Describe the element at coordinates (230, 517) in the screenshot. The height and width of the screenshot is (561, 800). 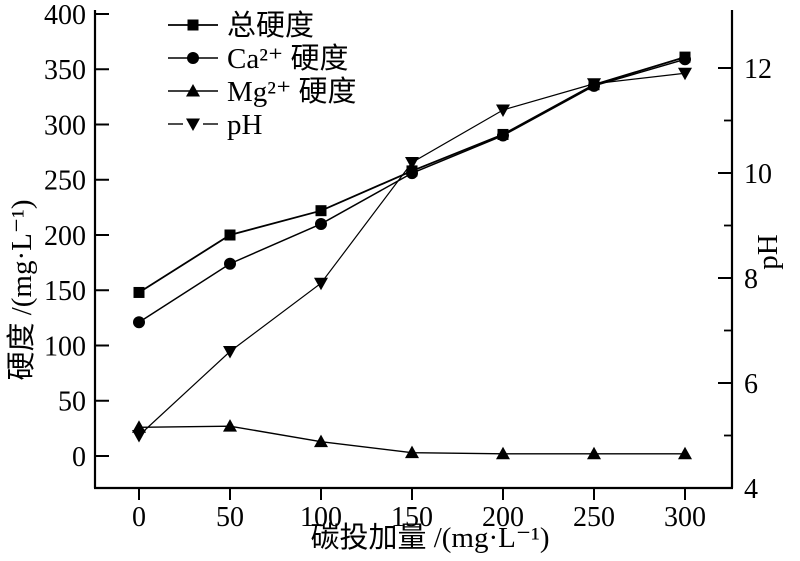
I see `x-tick-label: 50` at that location.